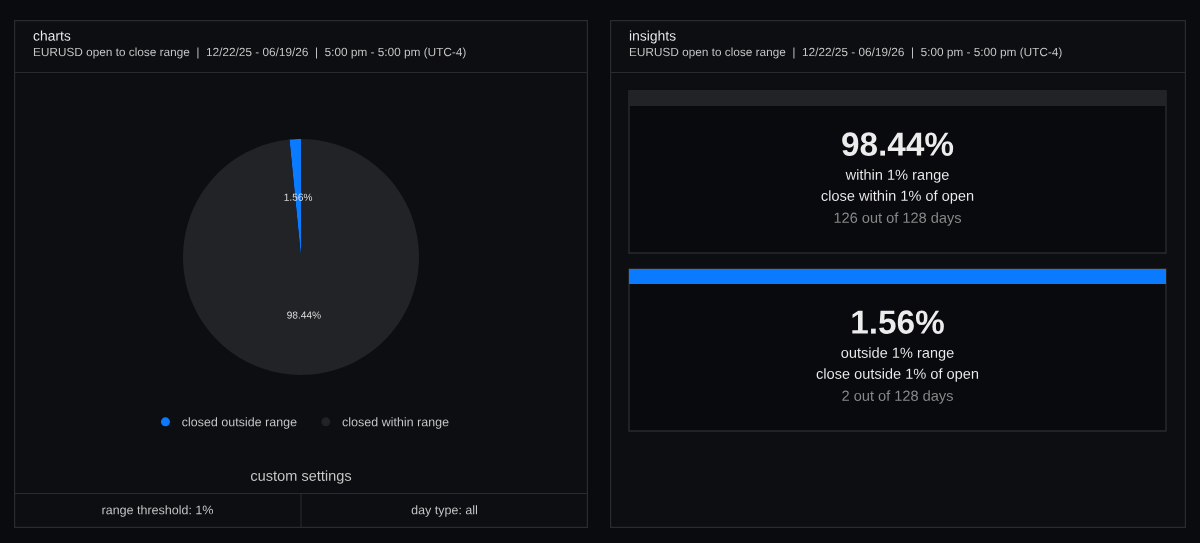  I want to click on pie-slice, so click(301, 257).